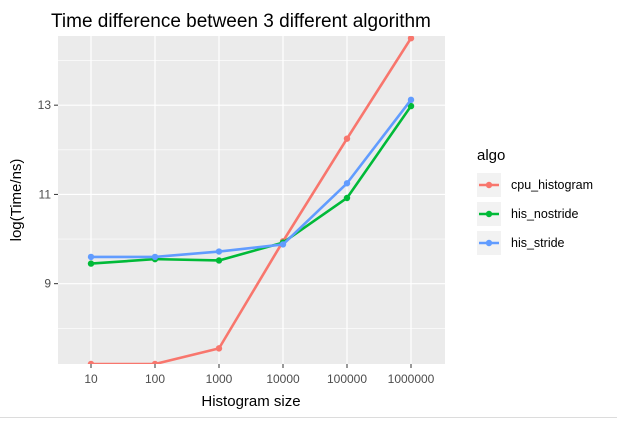 The height and width of the screenshot is (421, 617). Describe the element at coordinates (47, 284) in the screenshot. I see `y-tick-label: 9` at that location.